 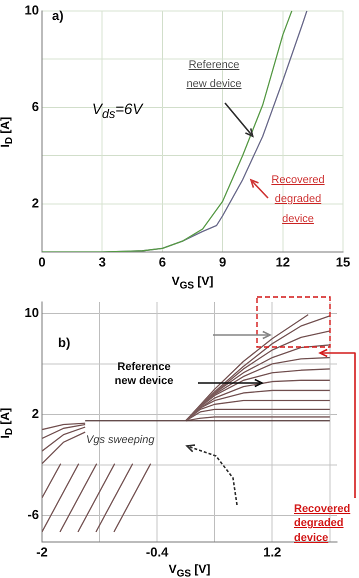 What do you see at coordinates (283, 262) in the screenshot?
I see `x-tick-label: 12` at bounding box center [283, 262].